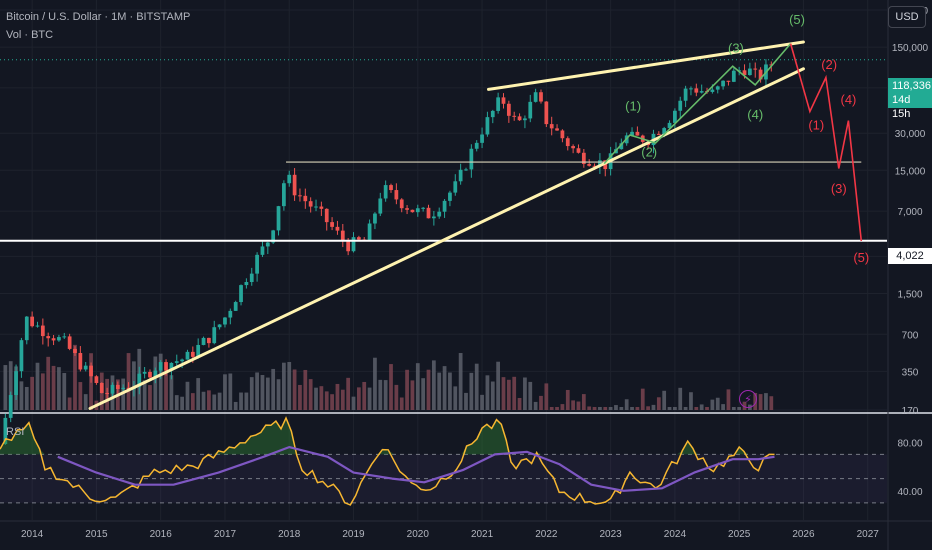 Image resolution: width=932 pixels, height=550 pixels. Describe the element at coordinates (803, 534) in the screenshot. I see `time-axis-label: 2026` at that location.